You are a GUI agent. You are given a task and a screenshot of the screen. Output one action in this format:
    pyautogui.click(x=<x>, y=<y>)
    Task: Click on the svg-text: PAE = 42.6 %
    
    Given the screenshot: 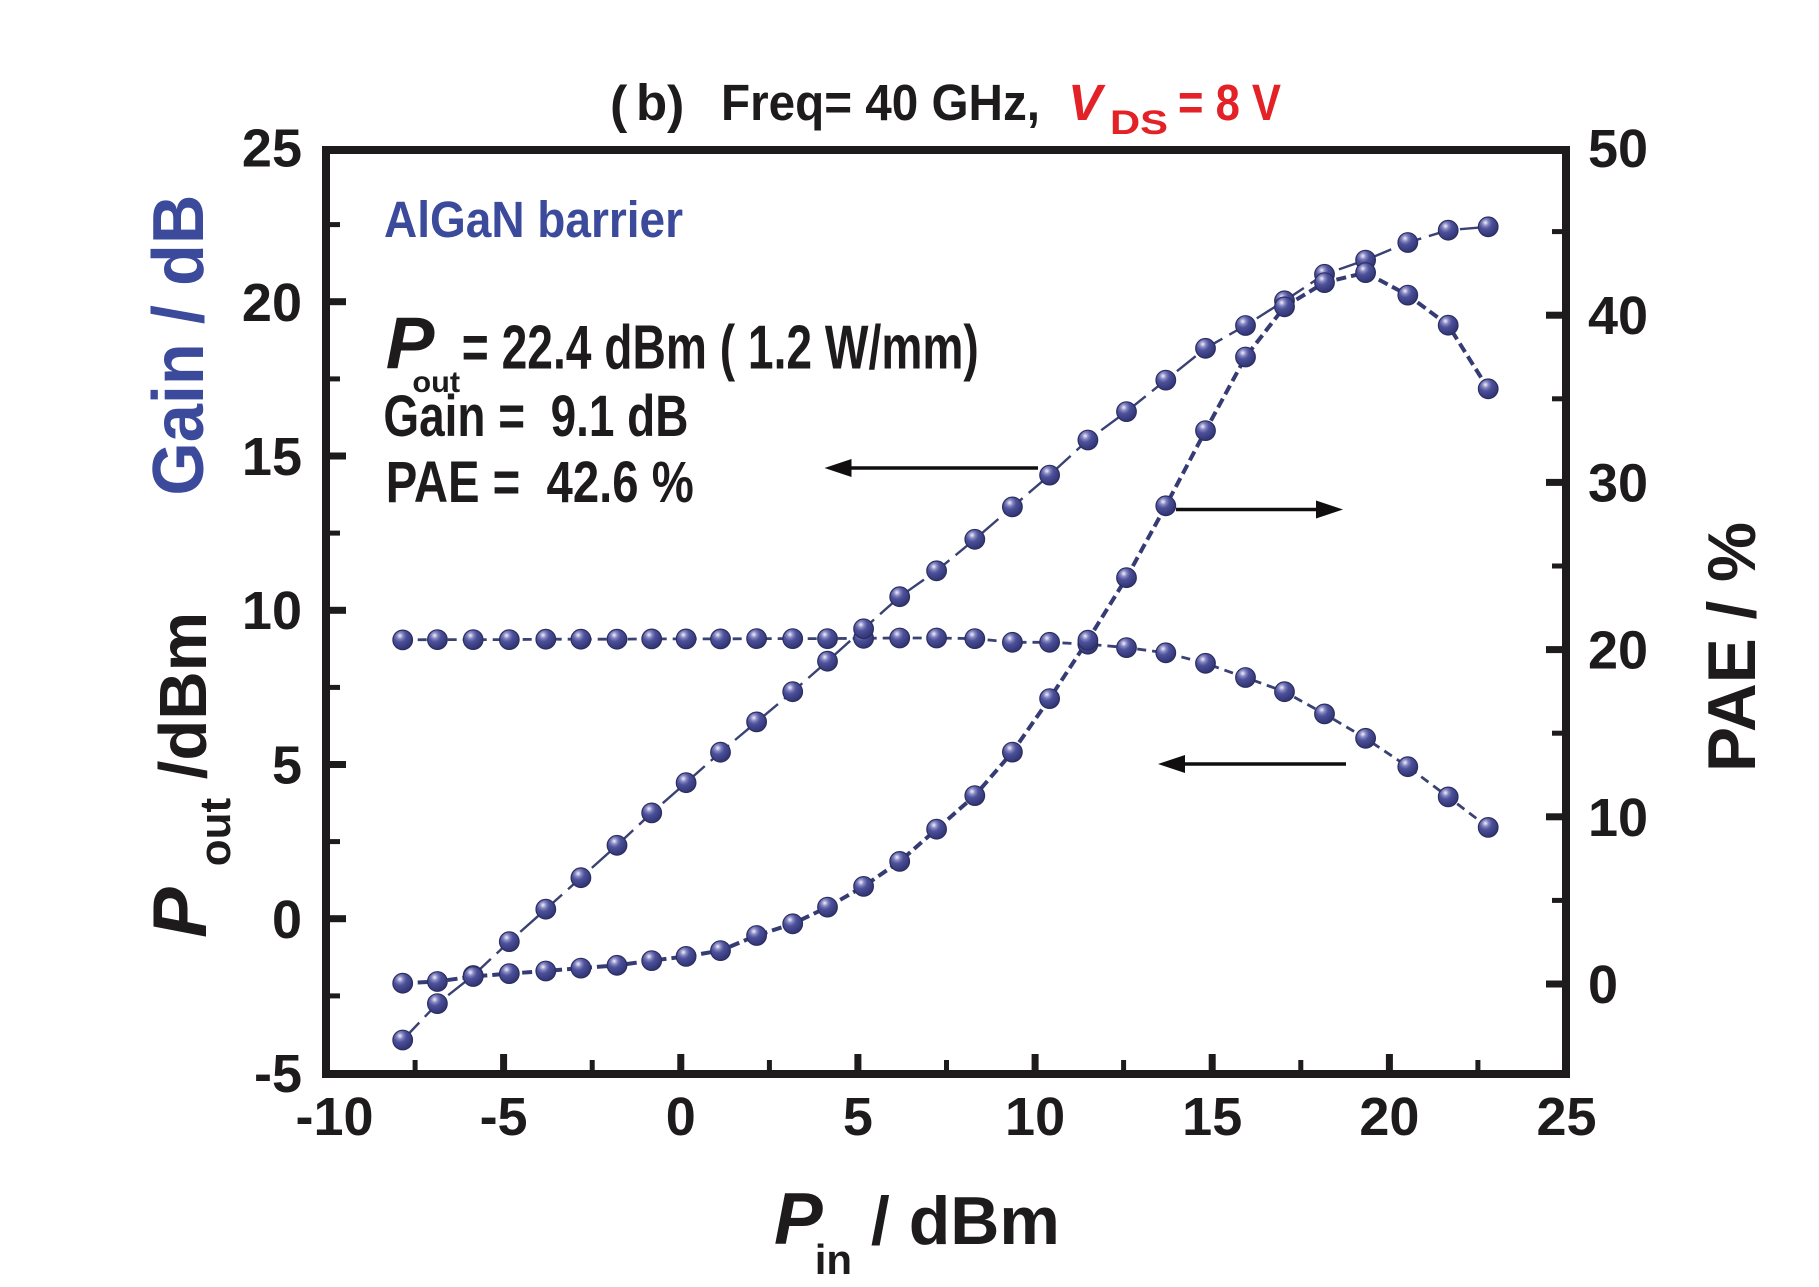 What is the action you would take?
    pyautogui.click(x=540, y=482)
    